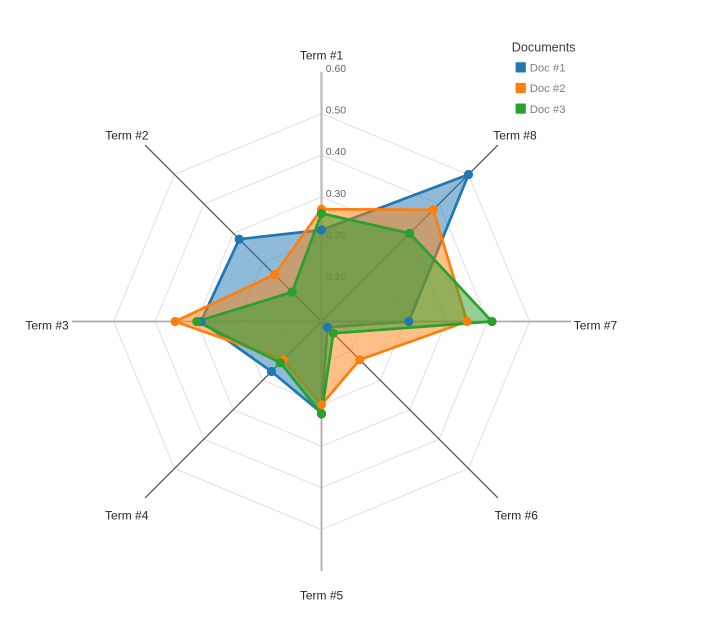 The width and height of the screenshot is (727, 619). I want to click on svg-text: Term #3, so click(47, 325).